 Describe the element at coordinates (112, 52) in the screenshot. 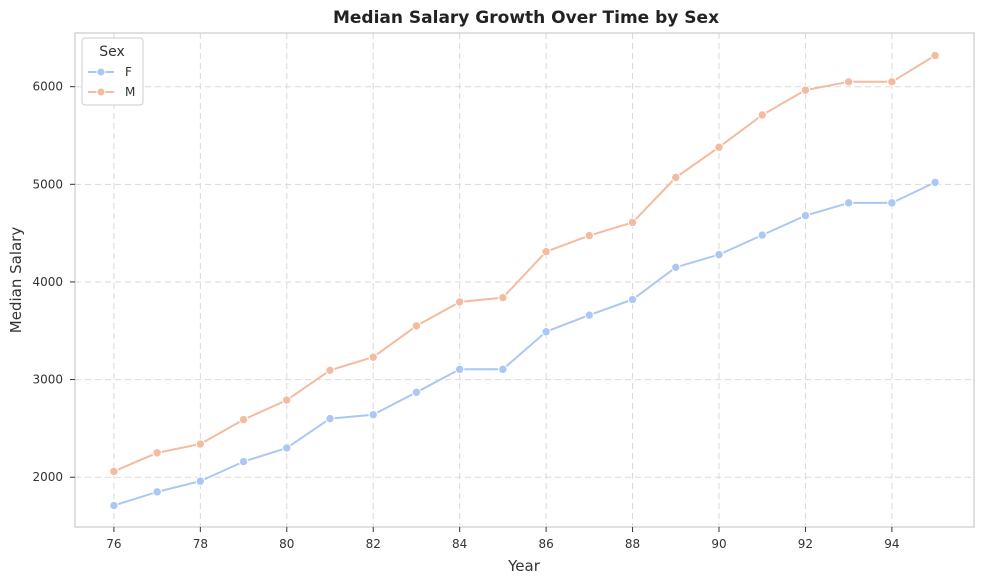

I see `legend-title: Sex` at that location.